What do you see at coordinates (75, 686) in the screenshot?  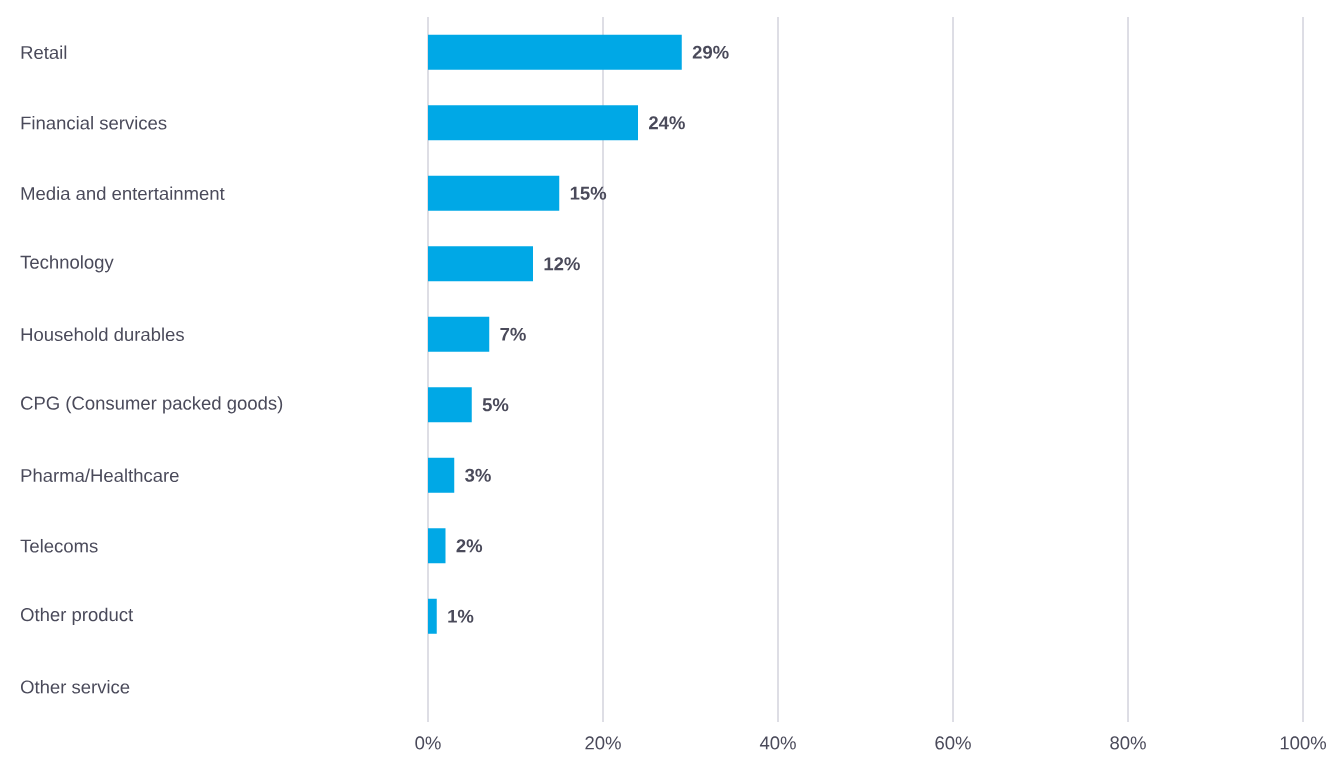 I see `y-tick-label: Other service` at bounding box center [75, 686].